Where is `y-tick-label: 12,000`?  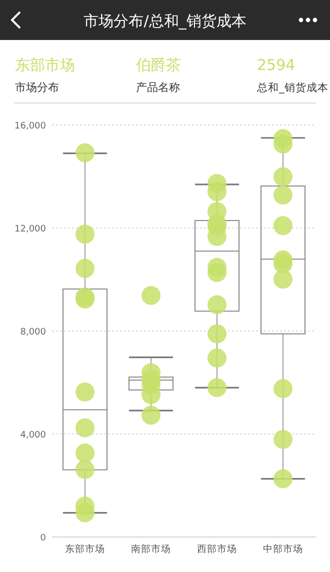
y-tick-label: 12,000 is located at coordinates (30, 229).